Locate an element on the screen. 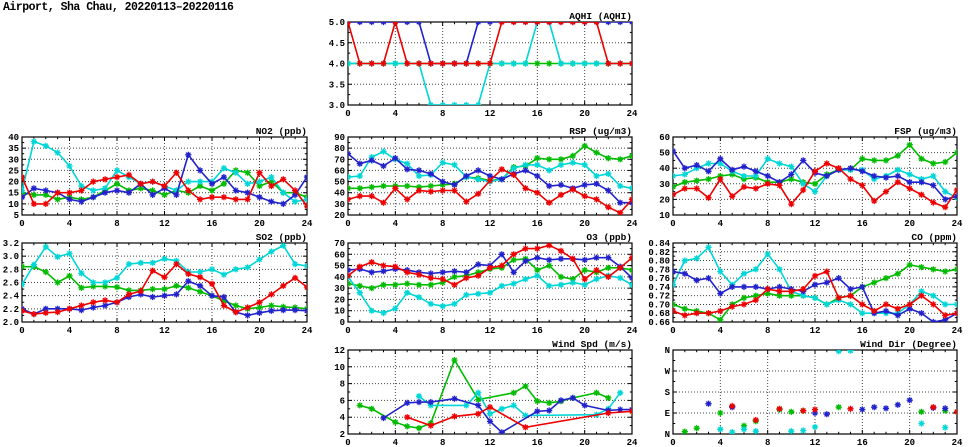 The width and height of the screenshot is (975, 447). chart-title: RSP (ug/m3) is located at coordinates (600, 131).